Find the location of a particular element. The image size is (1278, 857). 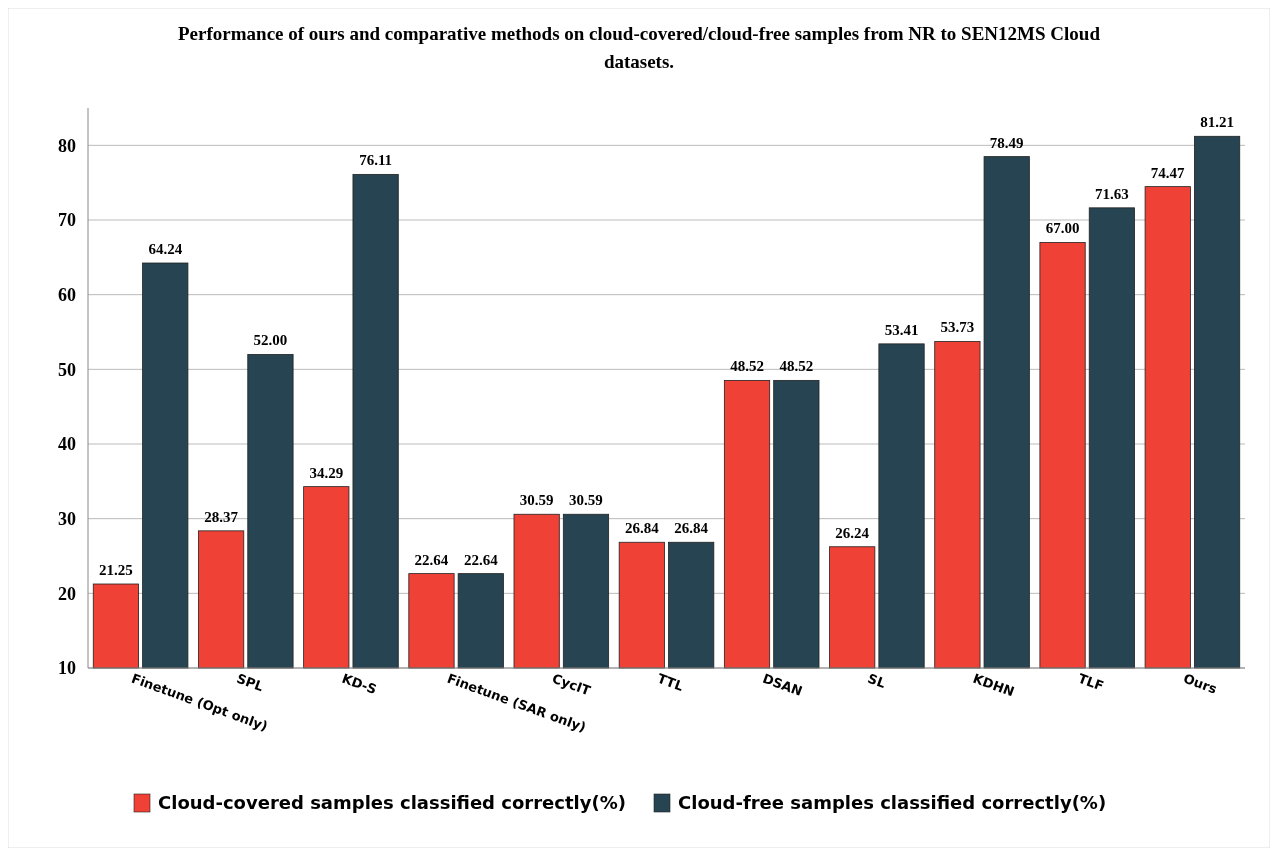

data-label: 52.00 is located at coordinates (270, 340).